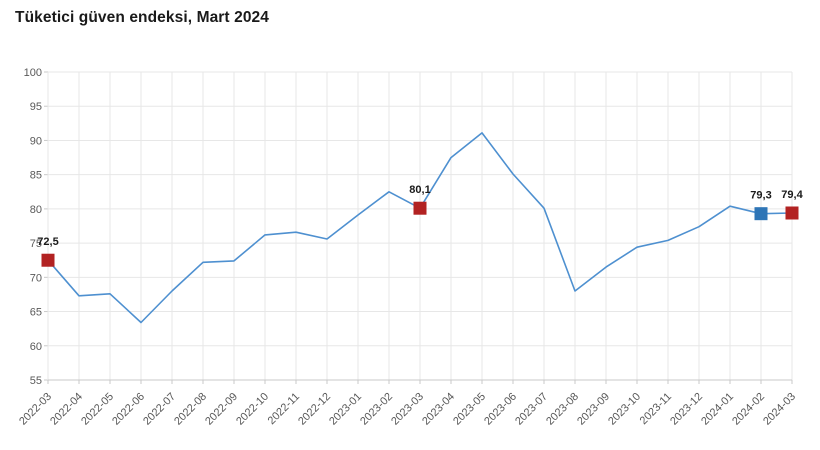 This screenshot has height=450, width=820. I want to click on x-axis-label: 2022-09, so click(221, 409).